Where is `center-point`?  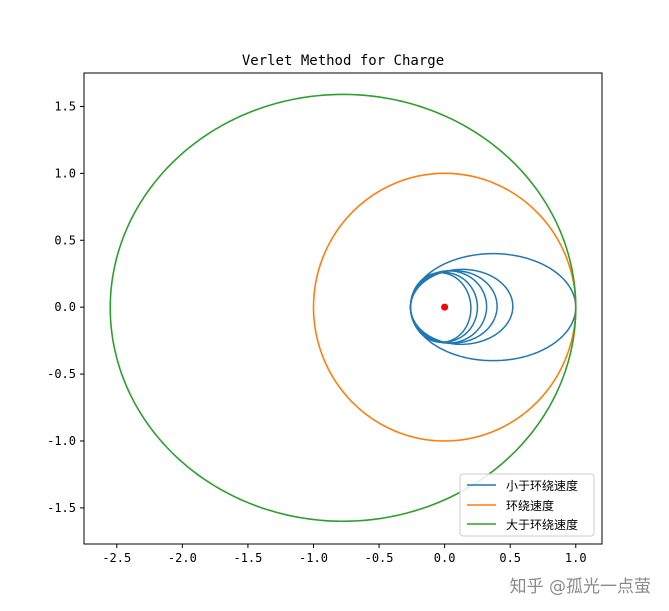
center-point is located at coordinates (445, 307).